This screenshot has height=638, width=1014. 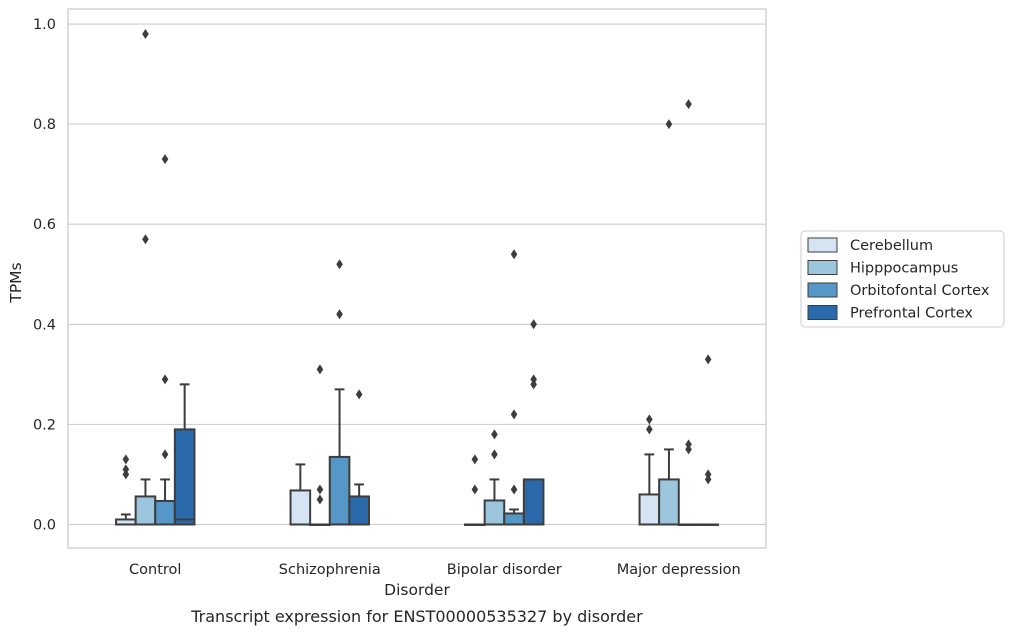 I want to click on legend-frame, so click(x=902, y=279).